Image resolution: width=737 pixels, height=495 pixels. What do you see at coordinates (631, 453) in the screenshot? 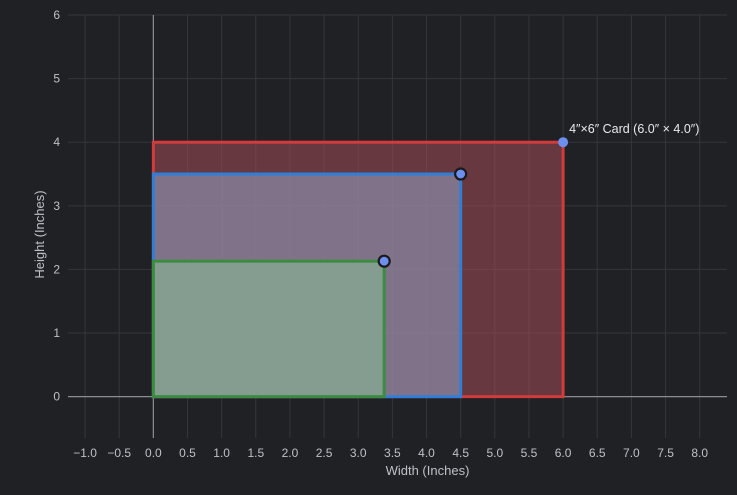
I see `x-tick-label: 7.0` at bounding box center [631, 453].